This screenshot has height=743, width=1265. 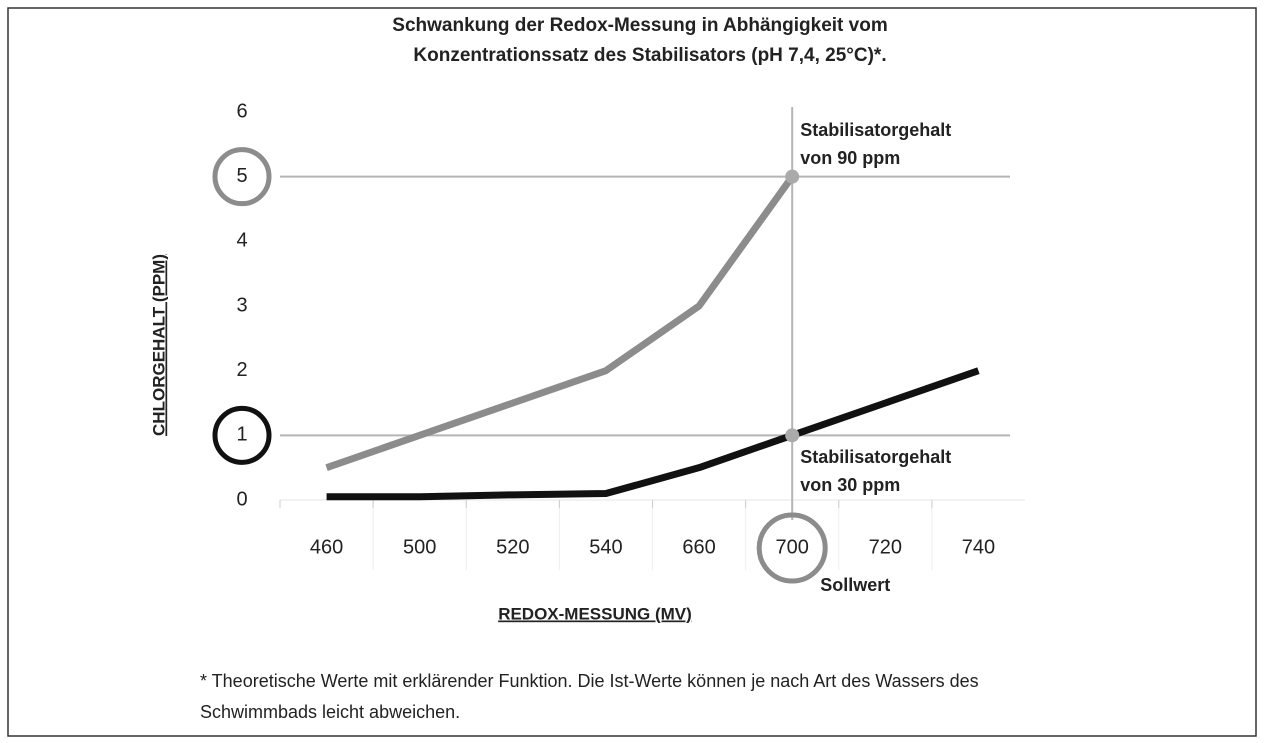 I want to click on y-tick-label: 5, so click(x=241, y=176).